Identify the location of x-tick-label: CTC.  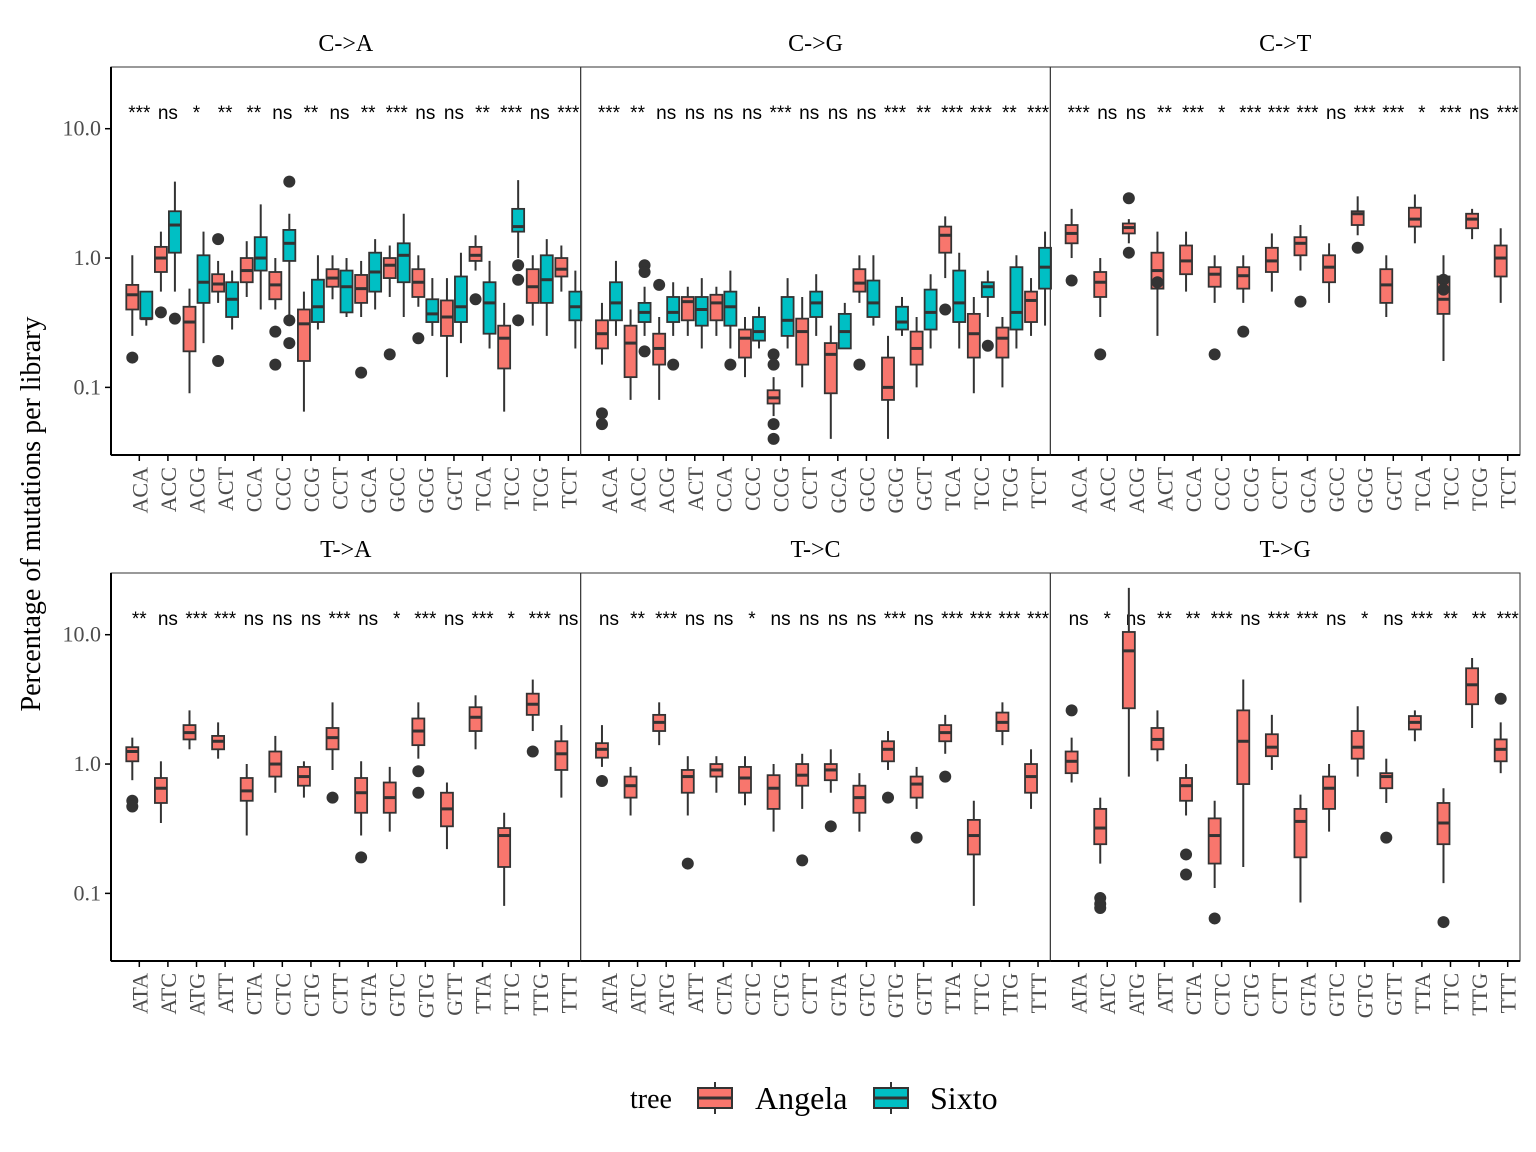
(1222, 994).